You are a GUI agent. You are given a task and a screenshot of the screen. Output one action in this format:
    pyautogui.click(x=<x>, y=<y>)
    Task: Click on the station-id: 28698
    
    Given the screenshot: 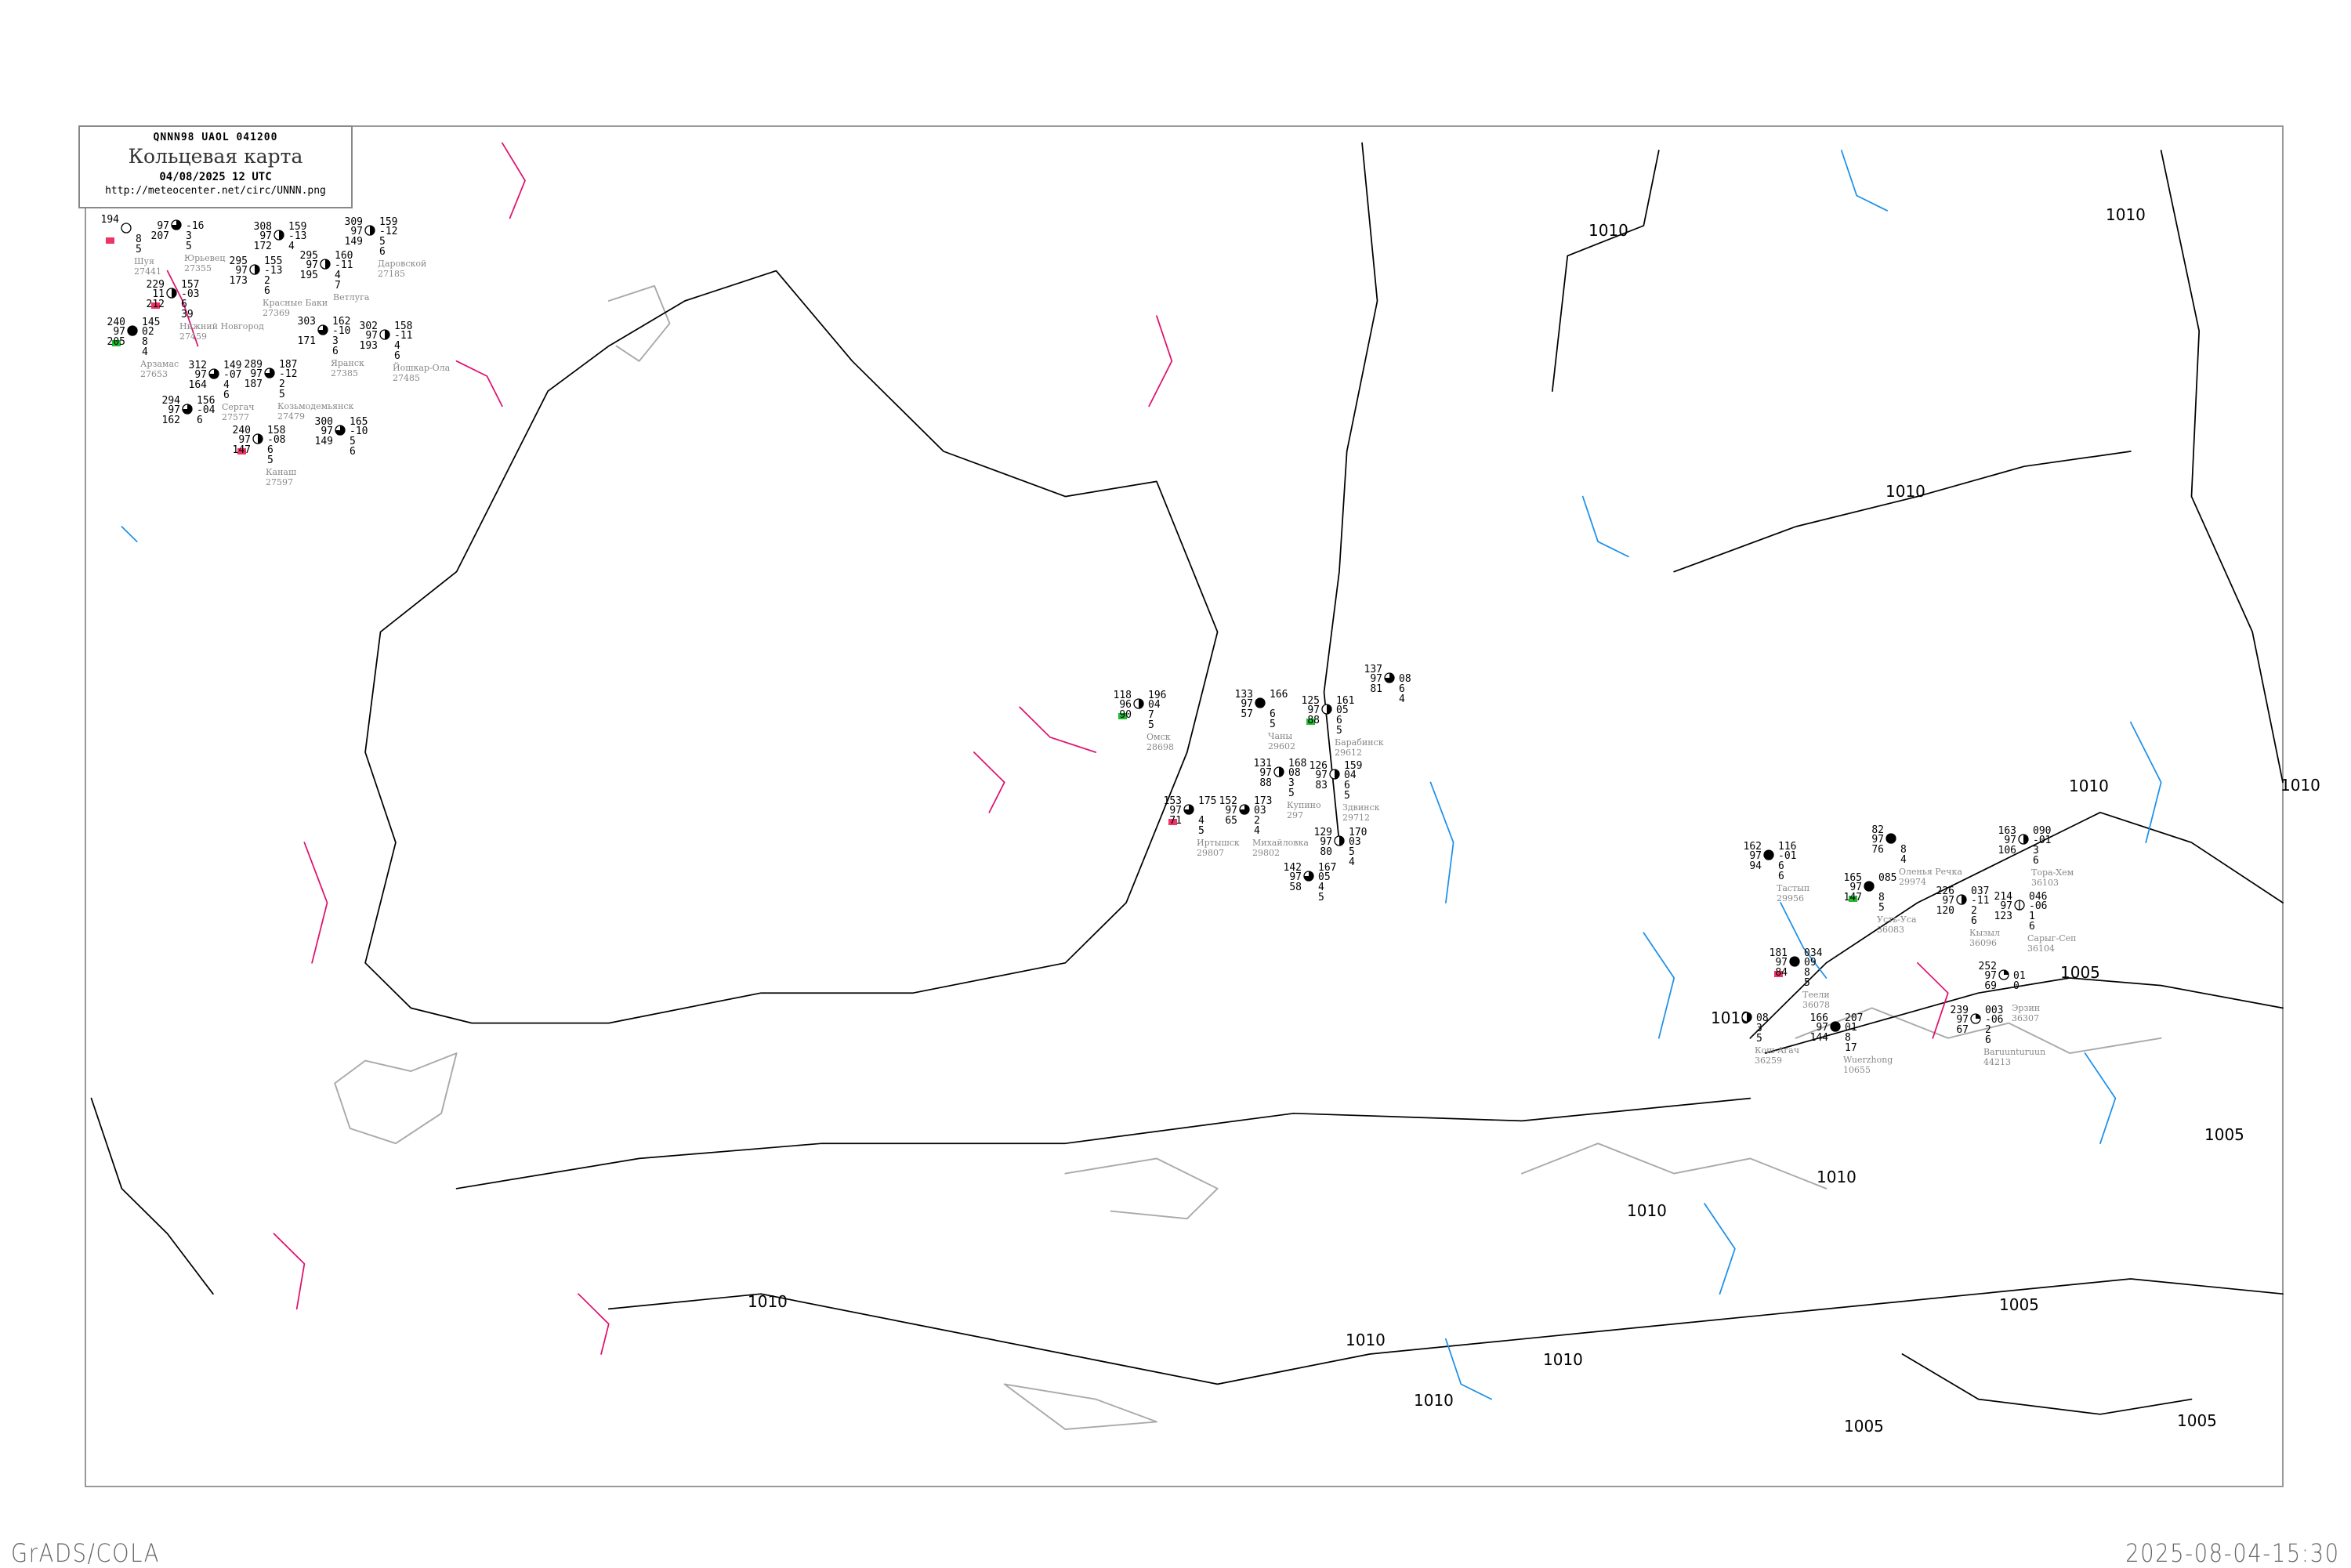 What is the action you would take?
    pyautogui.click(x=1160, y=747)
    